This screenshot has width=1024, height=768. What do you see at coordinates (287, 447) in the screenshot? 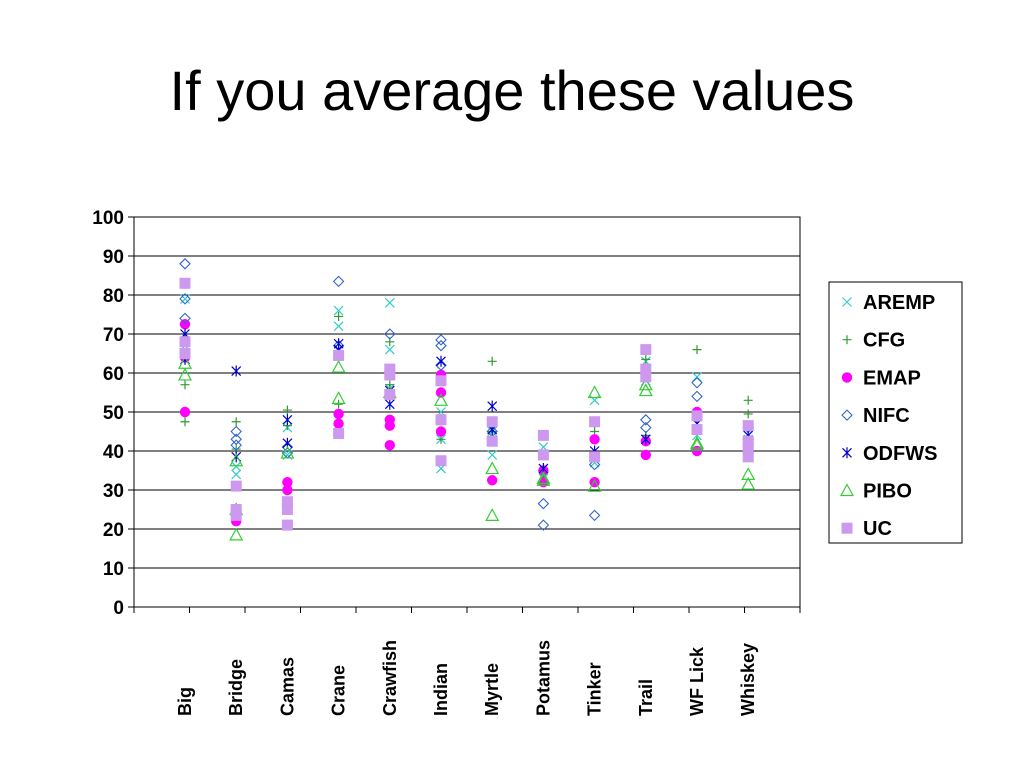
I see `point-nifc-camas` at bounding box center [287, 447].